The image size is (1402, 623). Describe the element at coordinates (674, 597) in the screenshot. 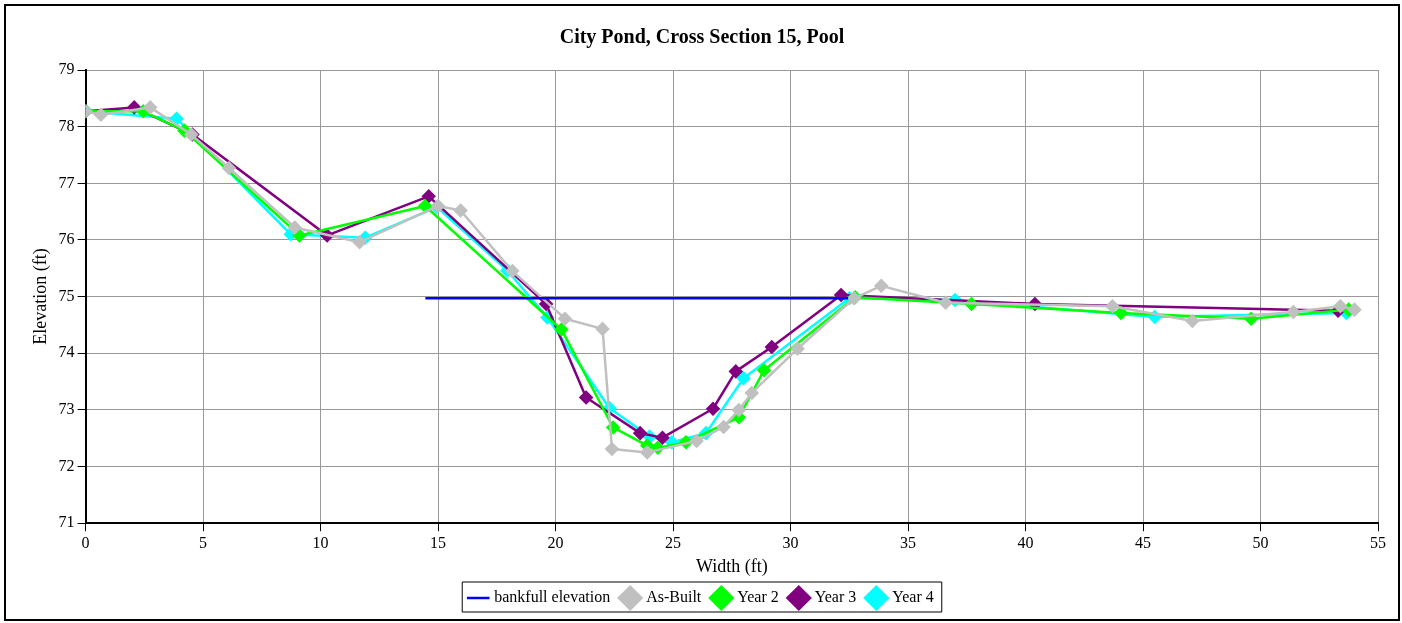

I see `legend-label: As-Built` at that location.